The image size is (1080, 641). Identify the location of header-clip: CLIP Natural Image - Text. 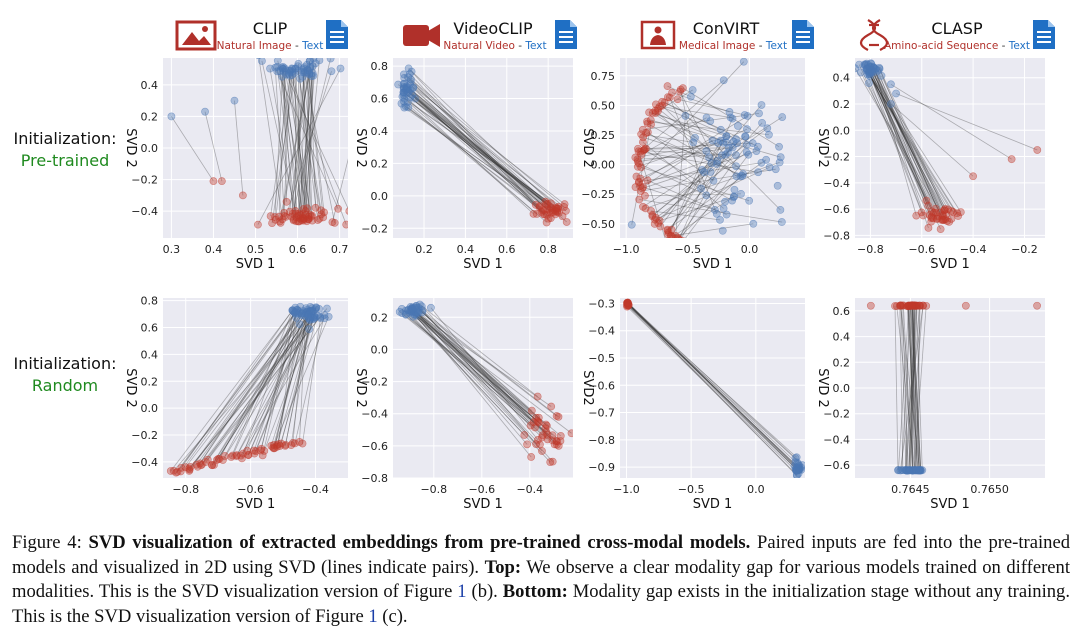
(261, 35).